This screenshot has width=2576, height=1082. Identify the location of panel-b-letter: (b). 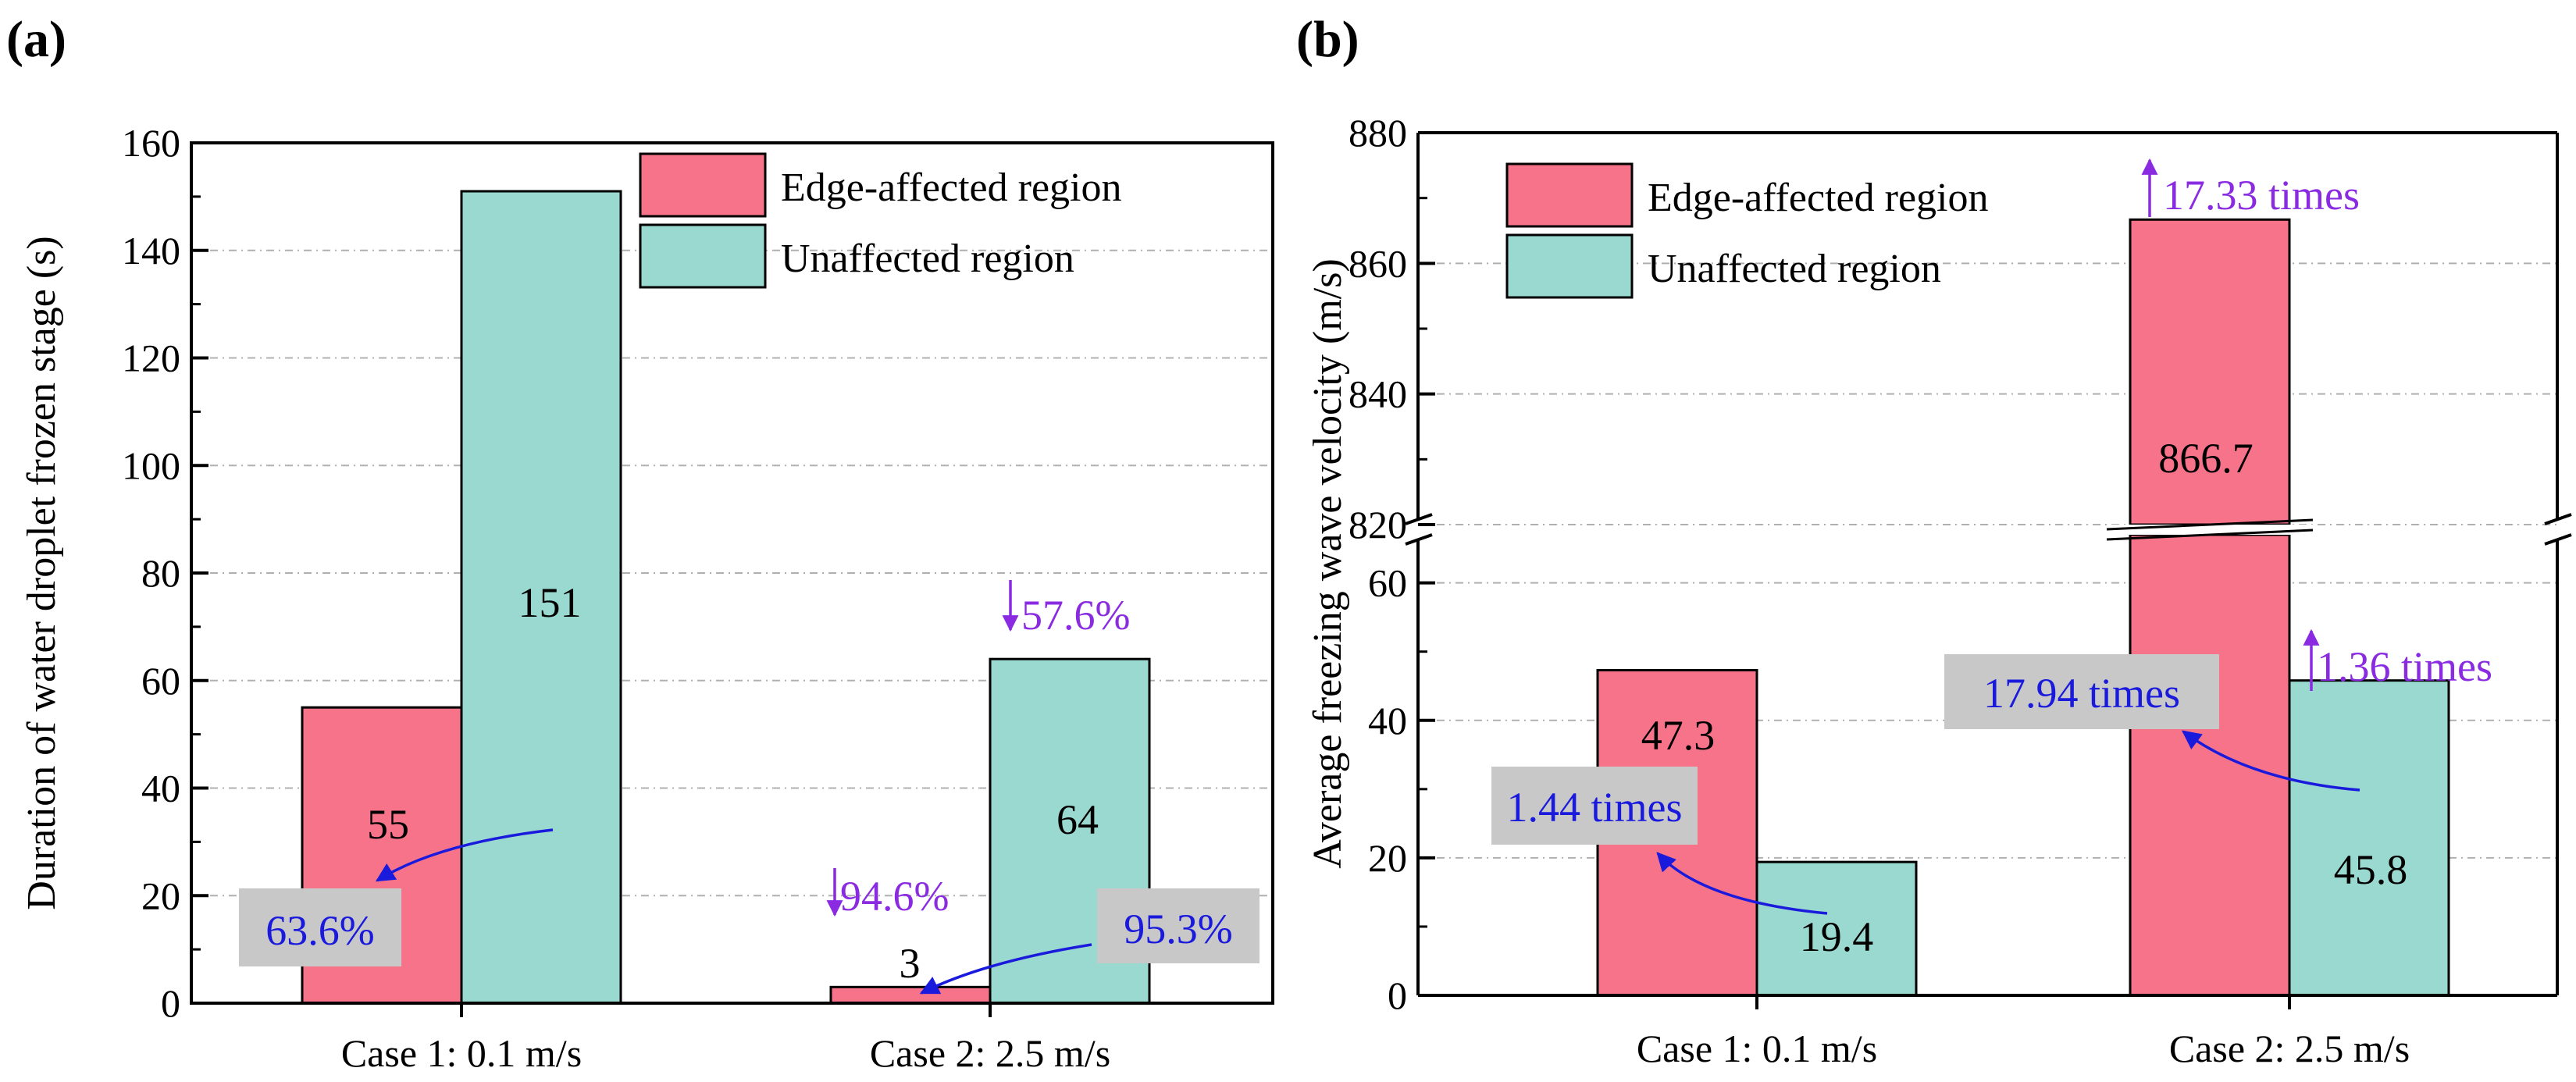
(1328, 39).